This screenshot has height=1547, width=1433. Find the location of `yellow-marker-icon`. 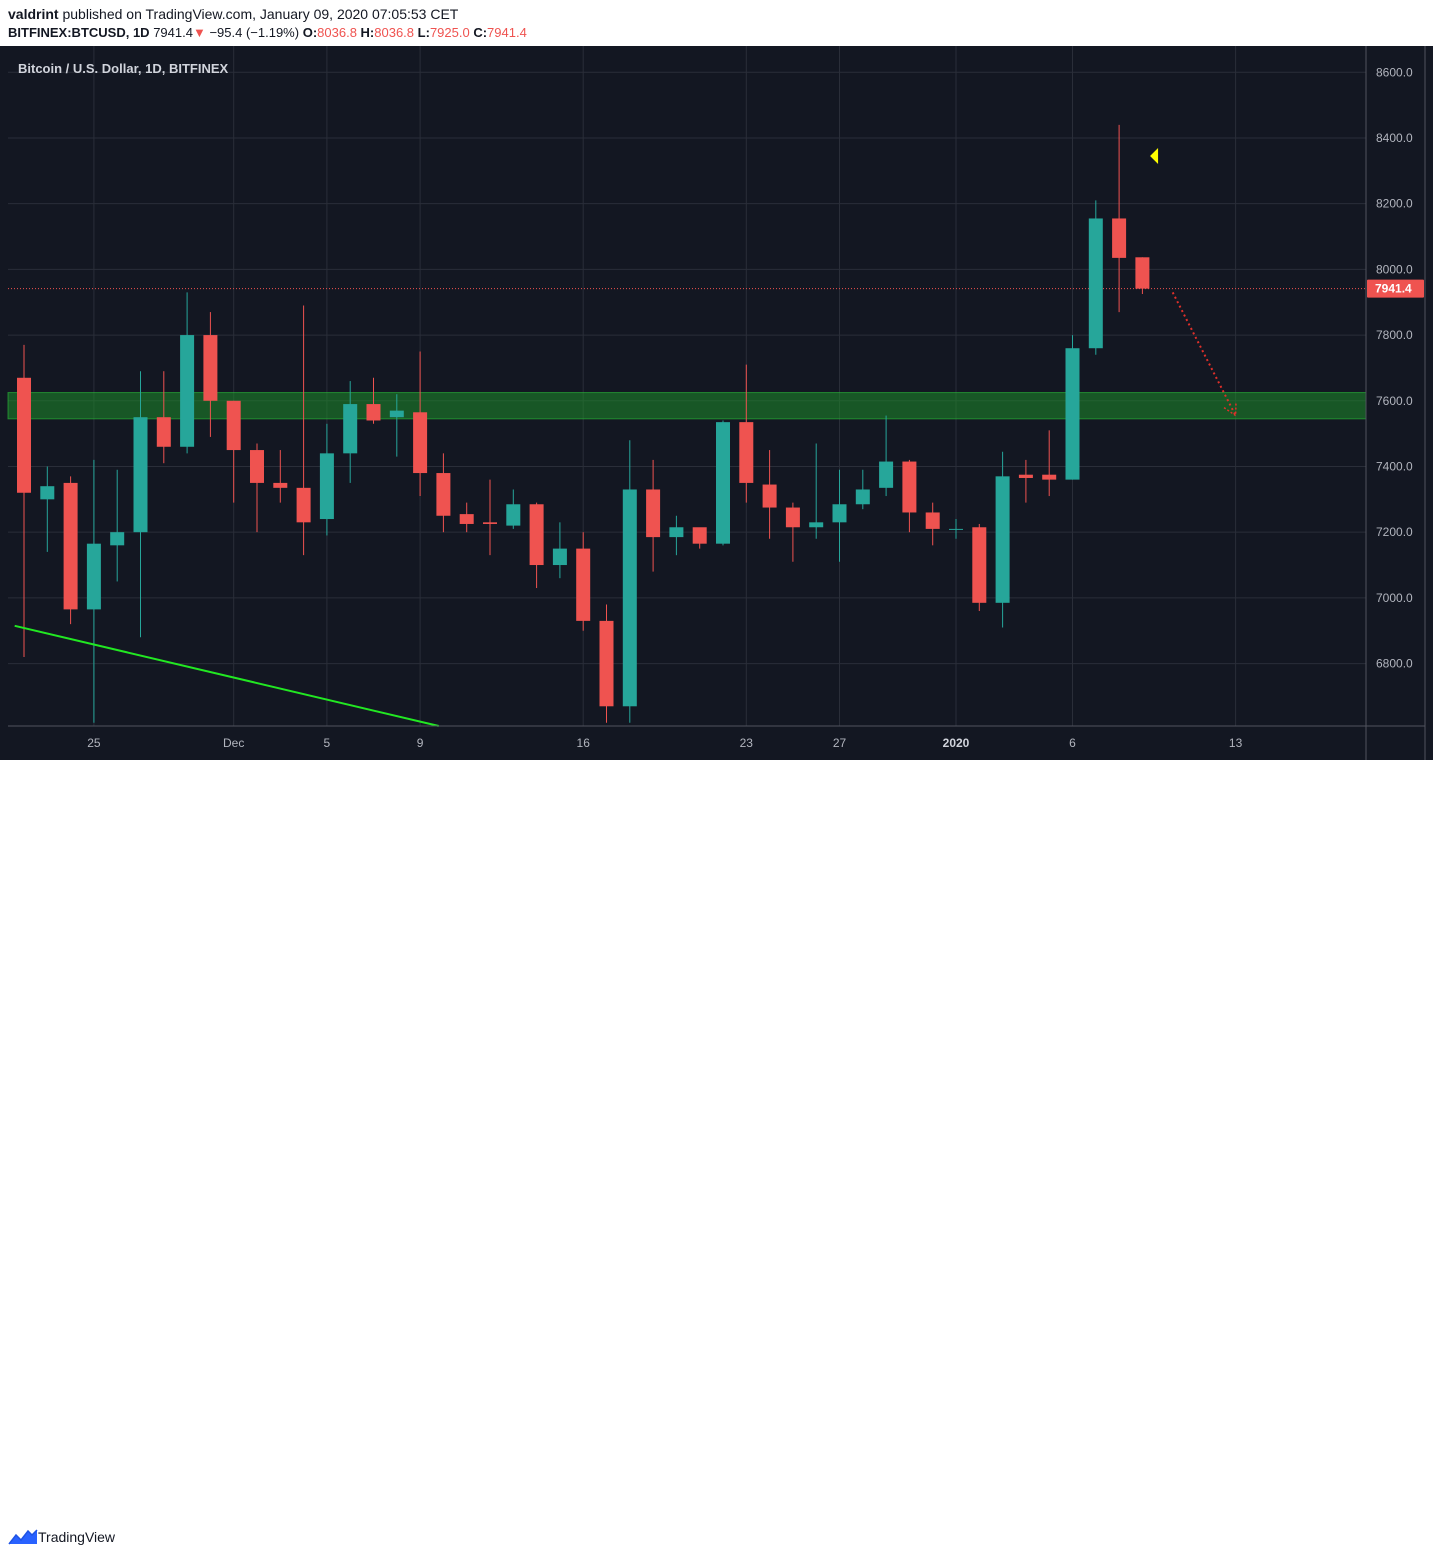

yellow-marker-icon is located at coordinates (1154, 156).